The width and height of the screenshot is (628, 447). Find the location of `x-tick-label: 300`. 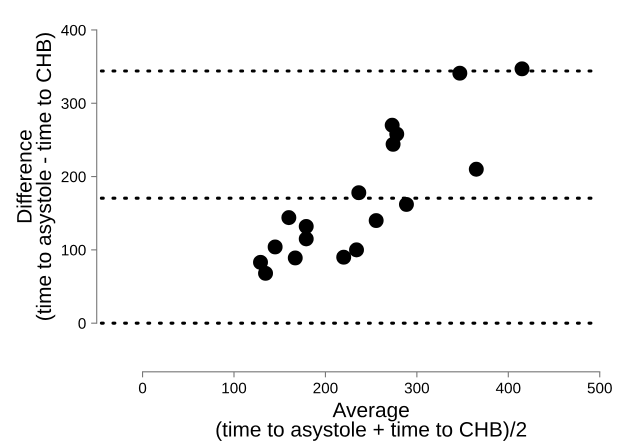

x-tick-label: 300 is located at coordinates (417, 388).